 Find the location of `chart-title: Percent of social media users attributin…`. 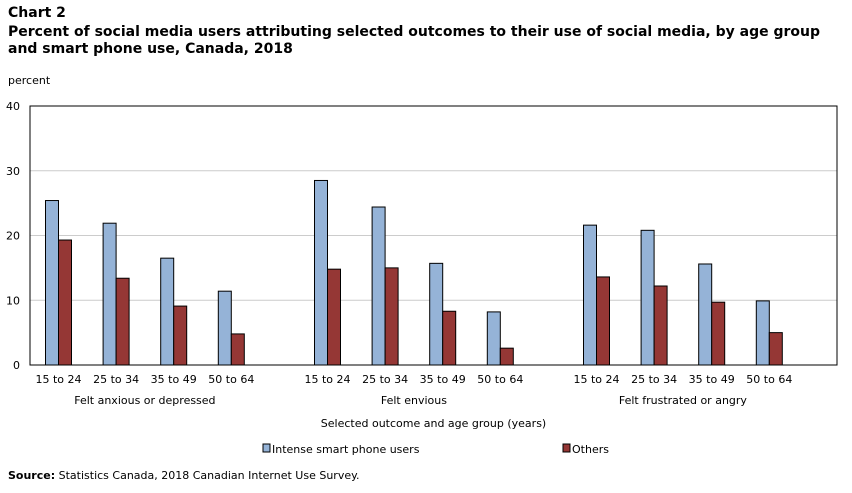

chart-title: Percent of social media users attributin… is located at coordinates (414, 40).